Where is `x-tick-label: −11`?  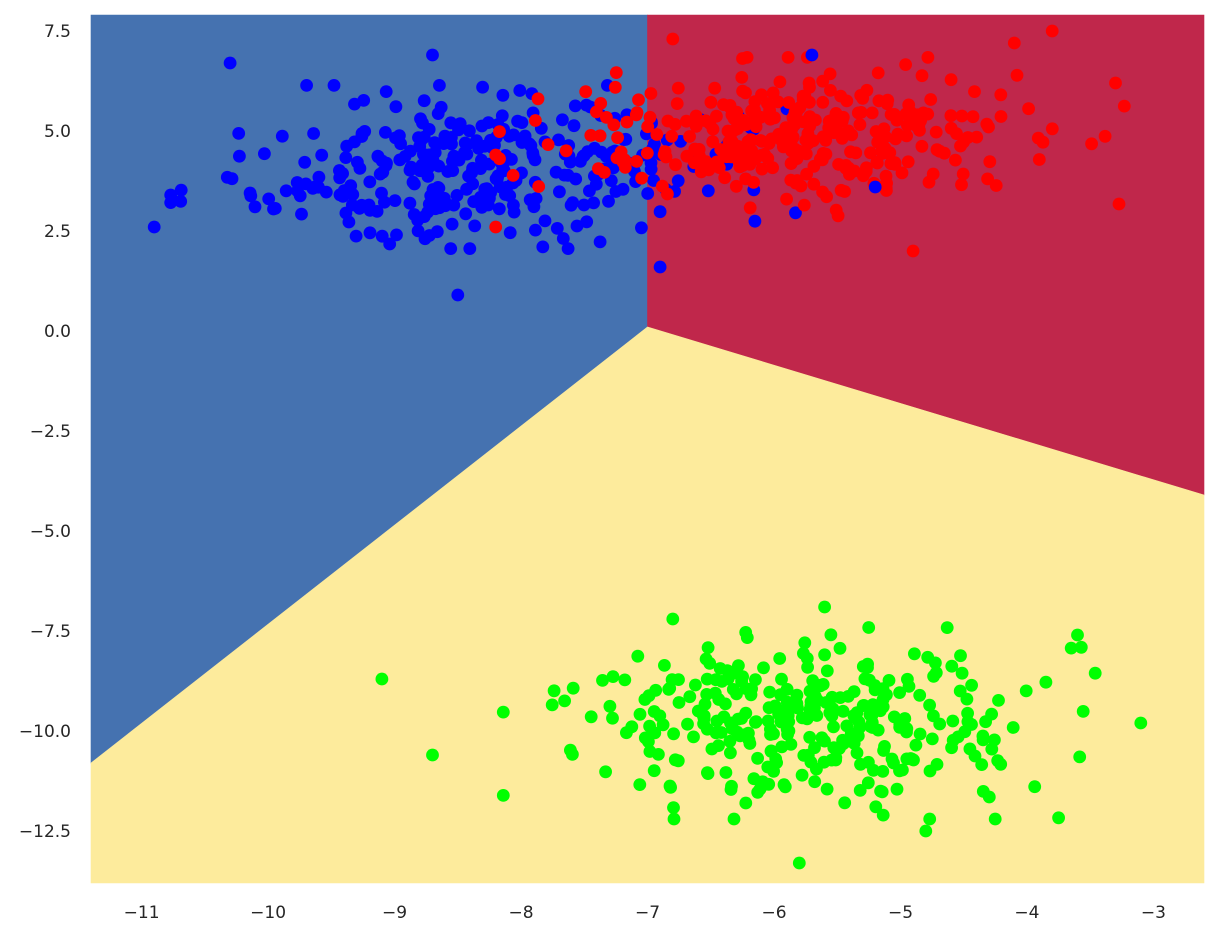
x-tick-label: −11 is located at coordinates (142, 913).